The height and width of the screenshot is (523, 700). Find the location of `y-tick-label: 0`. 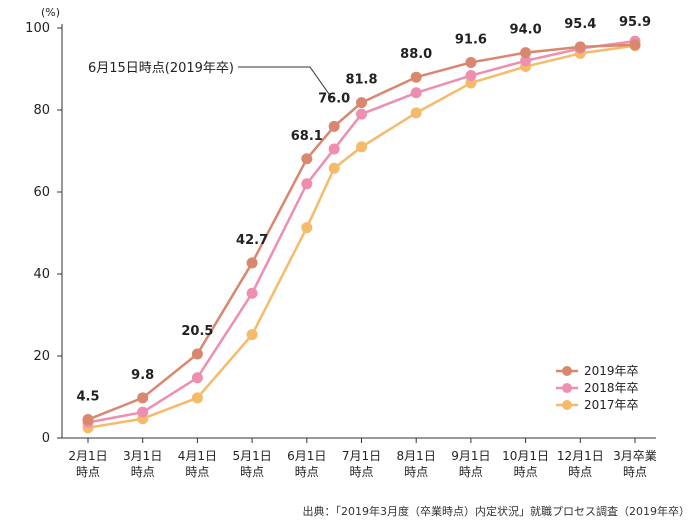

y-tick-label: 0 is located at coordinates (46, 438).